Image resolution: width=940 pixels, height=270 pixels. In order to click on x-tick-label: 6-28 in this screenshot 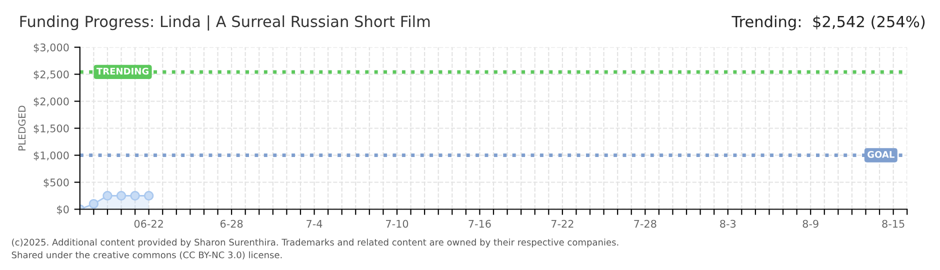, I will do `click(231, 224)`.